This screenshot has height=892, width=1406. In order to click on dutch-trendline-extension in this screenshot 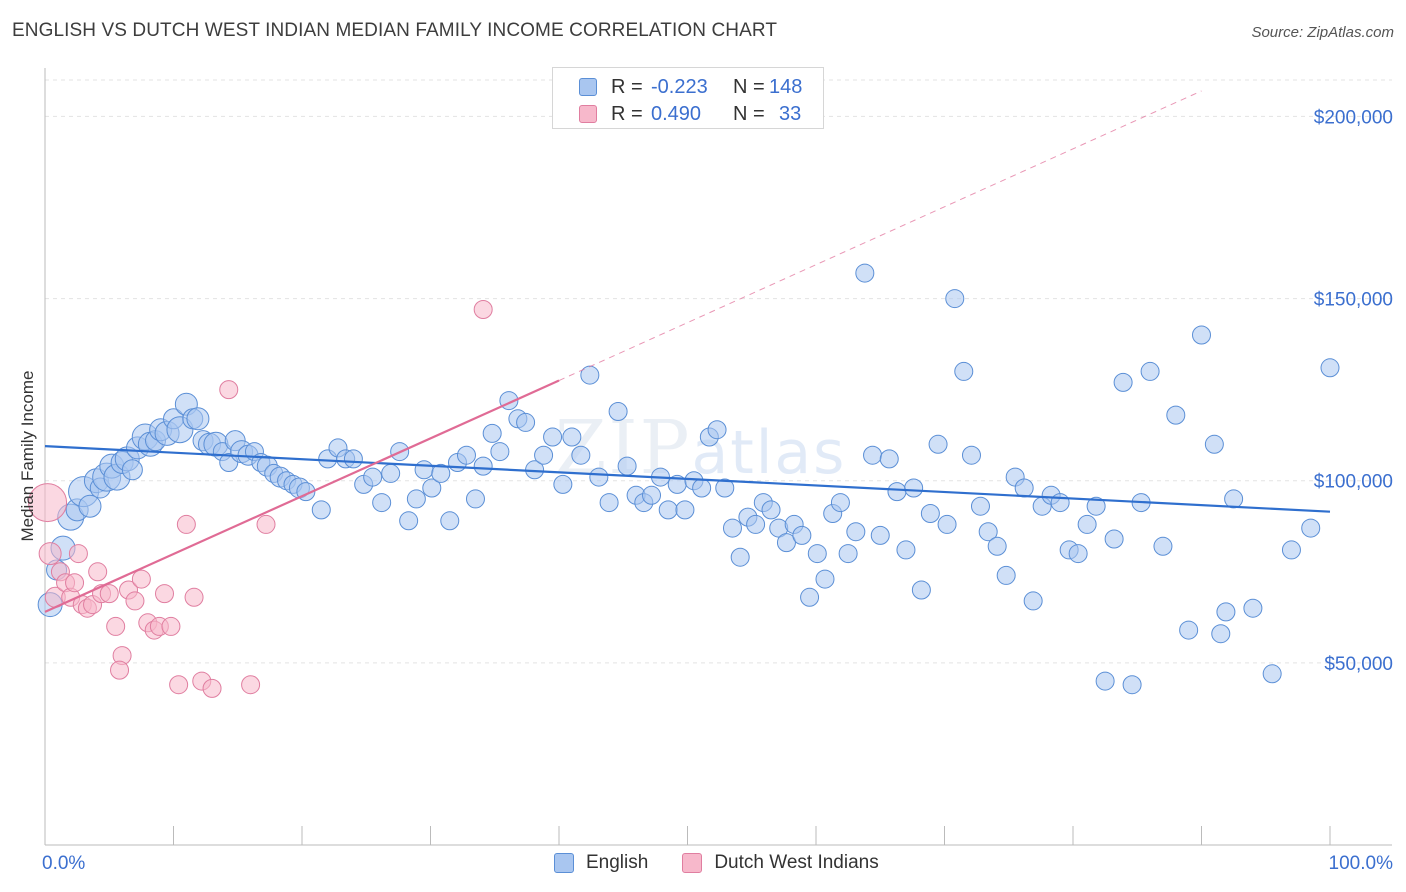, I will do `click(880, 235)`.